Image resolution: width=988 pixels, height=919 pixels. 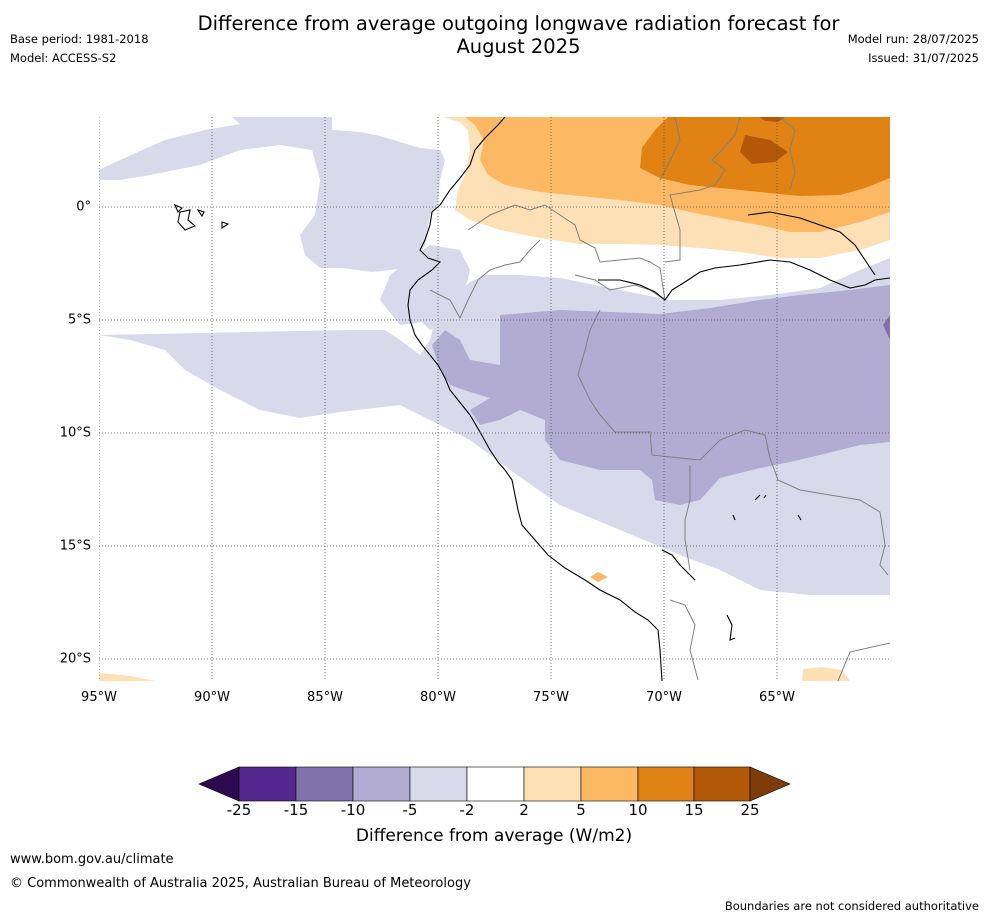 I want to click on lon-label-95w: 95°W, so click(x=99, y=697).